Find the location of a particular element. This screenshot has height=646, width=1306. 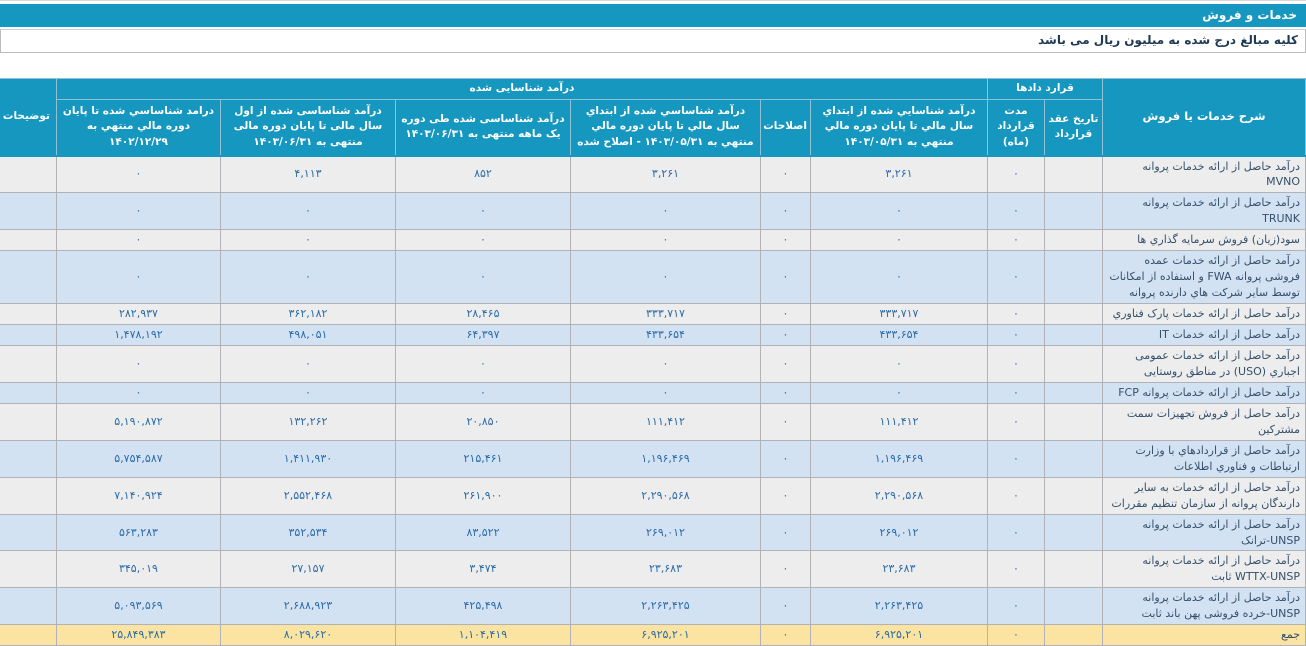

revenue-value-cell: ۲۳,۶۸۳ is located at coordinates (898, 569).